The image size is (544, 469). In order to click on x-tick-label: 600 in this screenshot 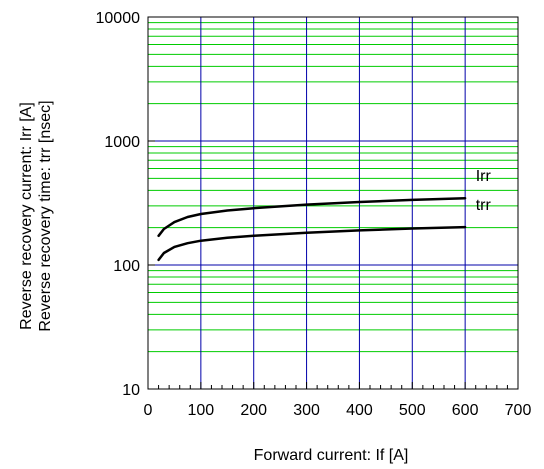, I will do `click(465, 410)`.